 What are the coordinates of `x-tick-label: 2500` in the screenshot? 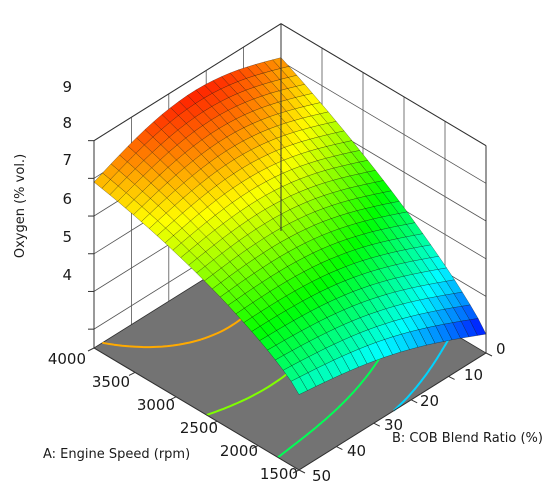 It's located at (199, 428).